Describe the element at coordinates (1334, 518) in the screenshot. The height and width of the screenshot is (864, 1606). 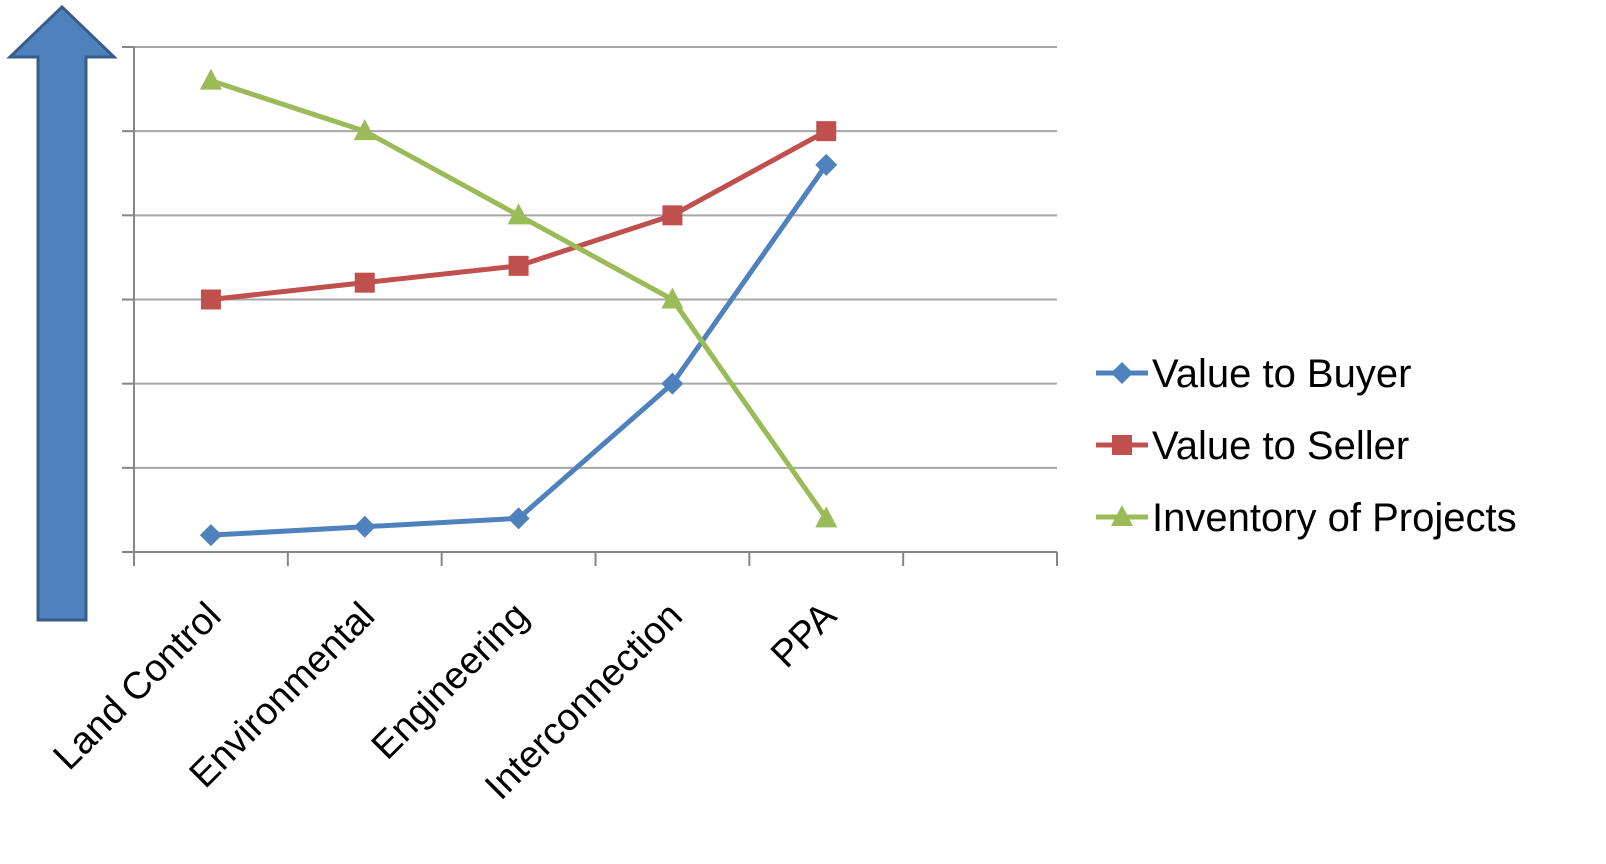
I see `legend-label: Inventory of Projects` at that location.